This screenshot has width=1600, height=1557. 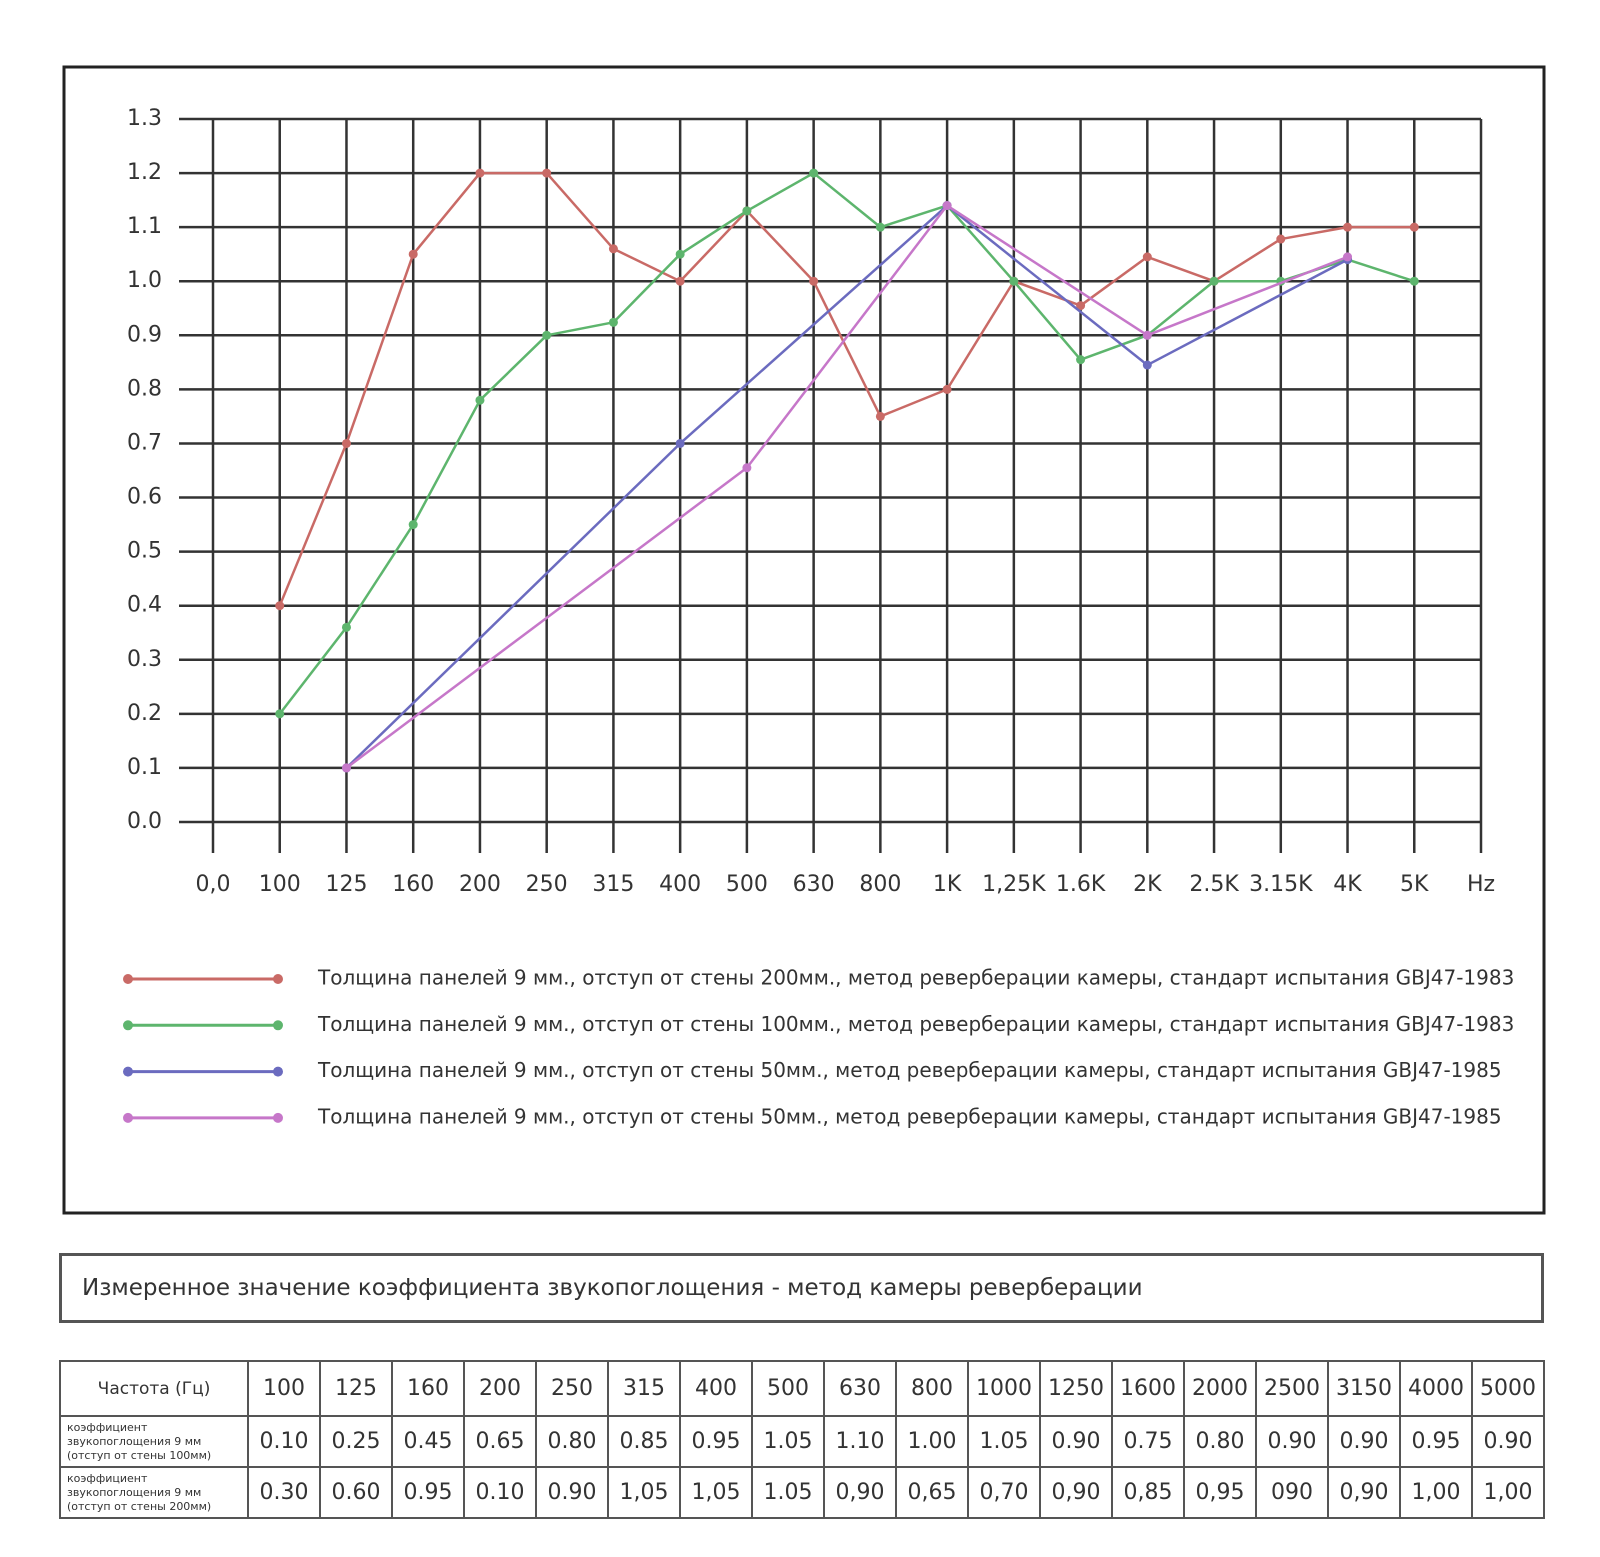 What do you see at coordinates (1436, 1388) in the screenshot?
I see `table-cell: 4000` at bounding box center [1436, 1388].